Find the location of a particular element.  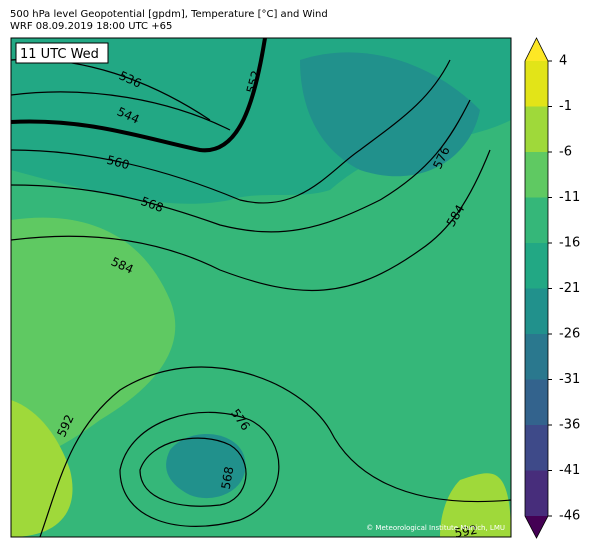

time-label-box is located at coordinates (62, 53).